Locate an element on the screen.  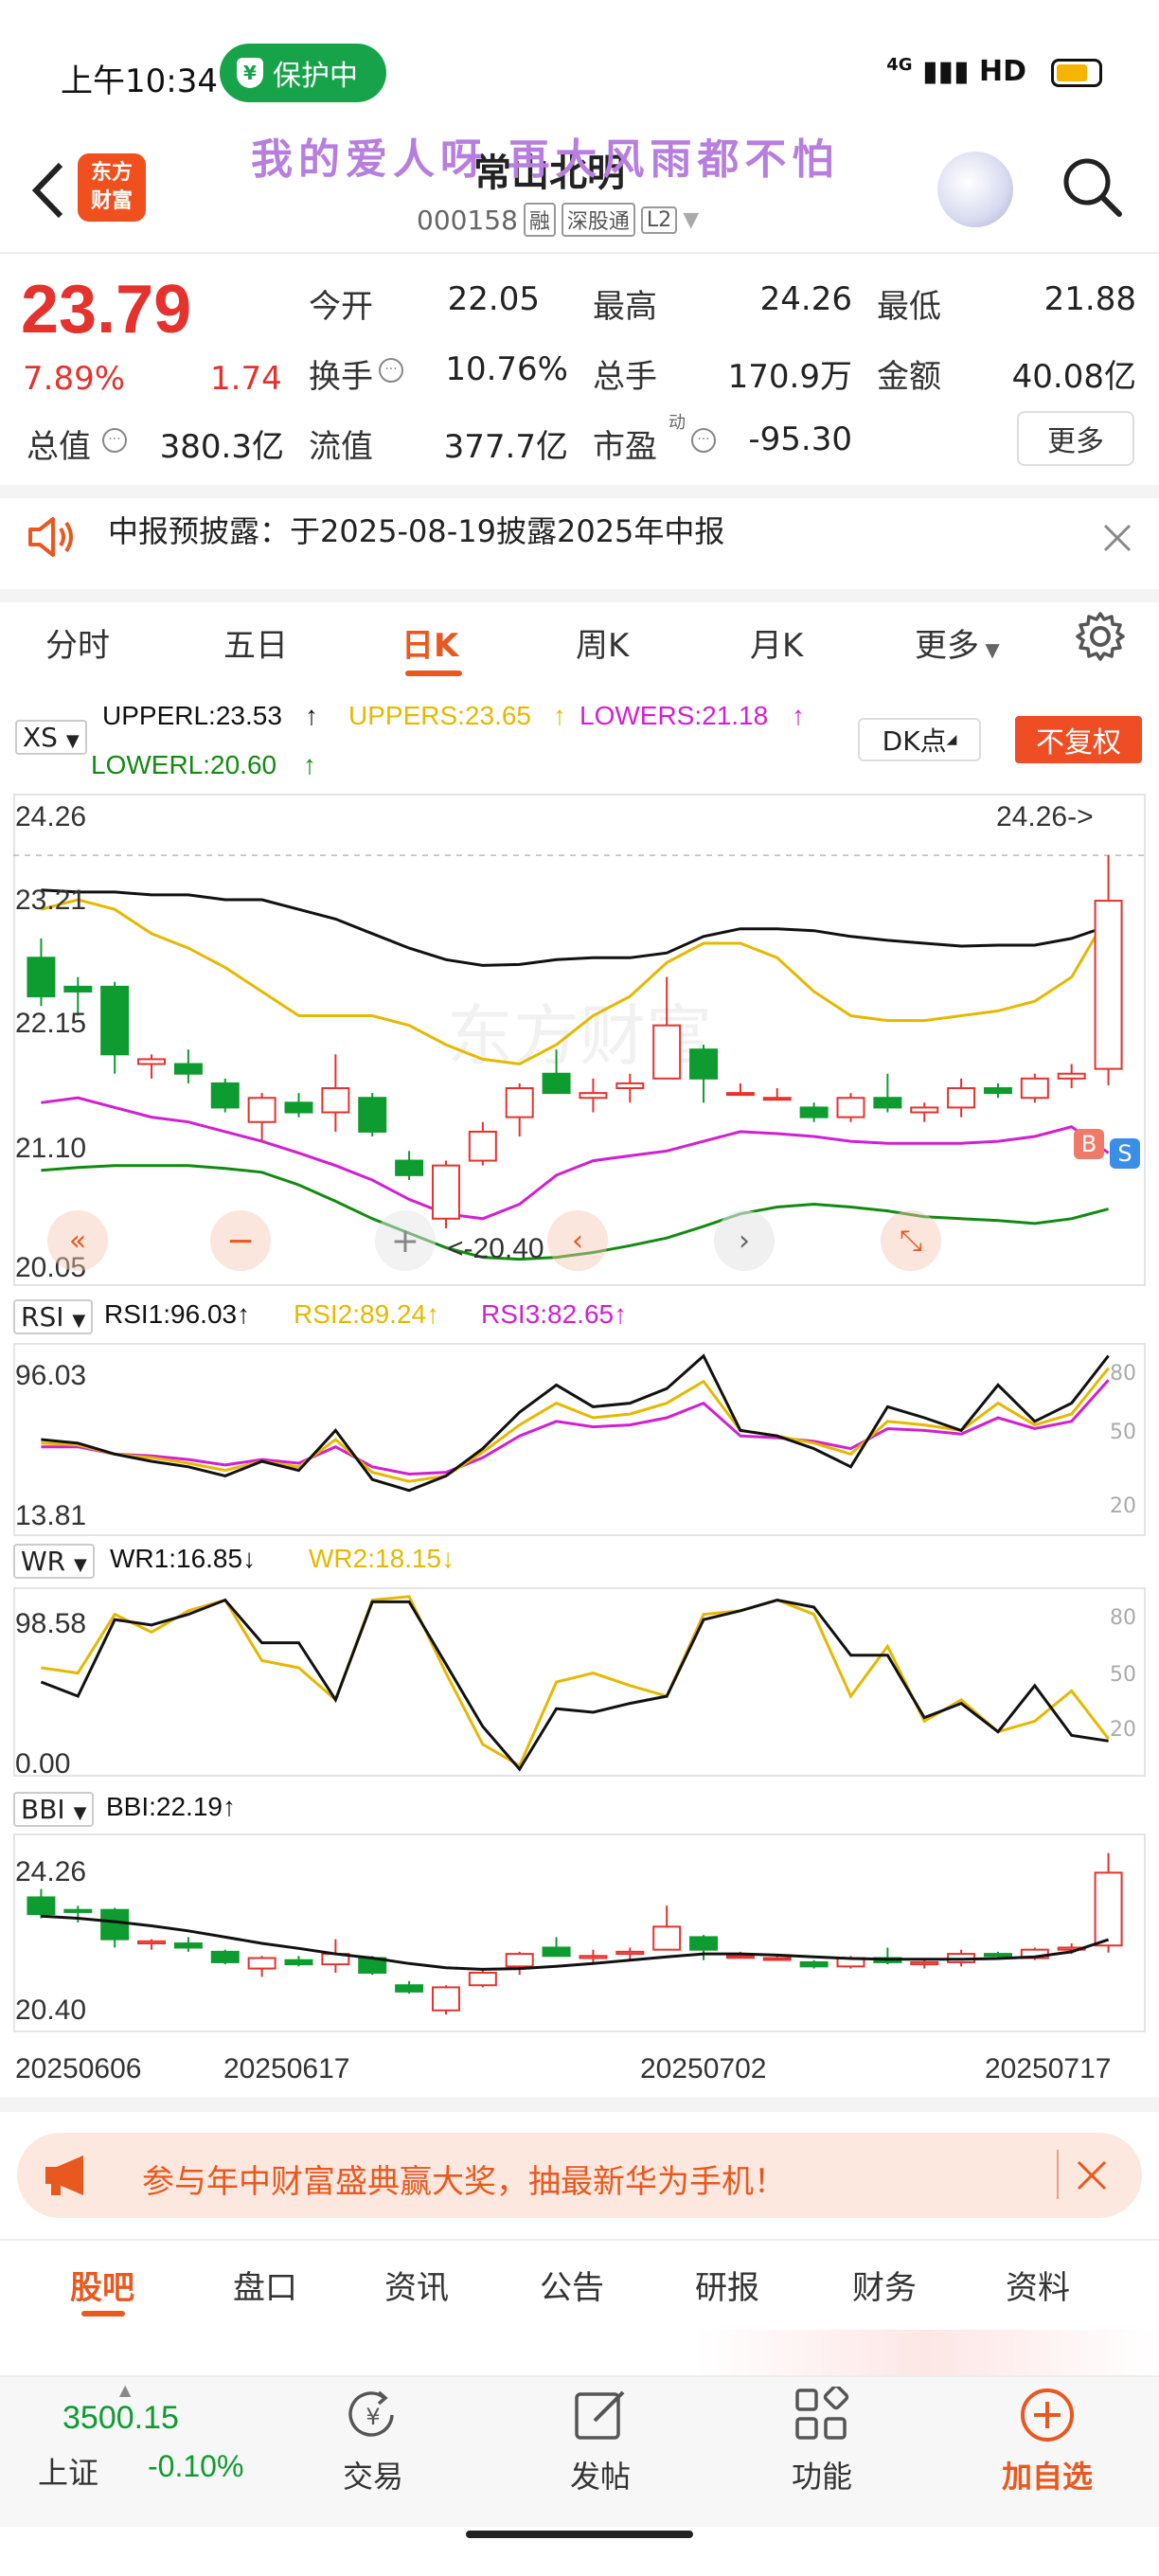
rsi-y-top: 96.03 is located at coordinates (51, 1375).